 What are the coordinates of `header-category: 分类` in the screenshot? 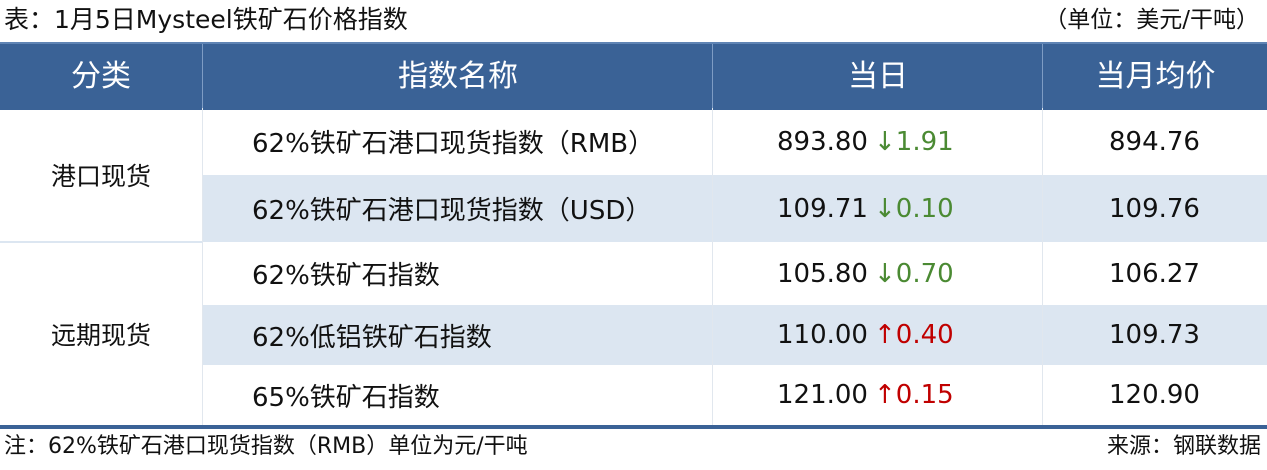 It's located at (101, 76).